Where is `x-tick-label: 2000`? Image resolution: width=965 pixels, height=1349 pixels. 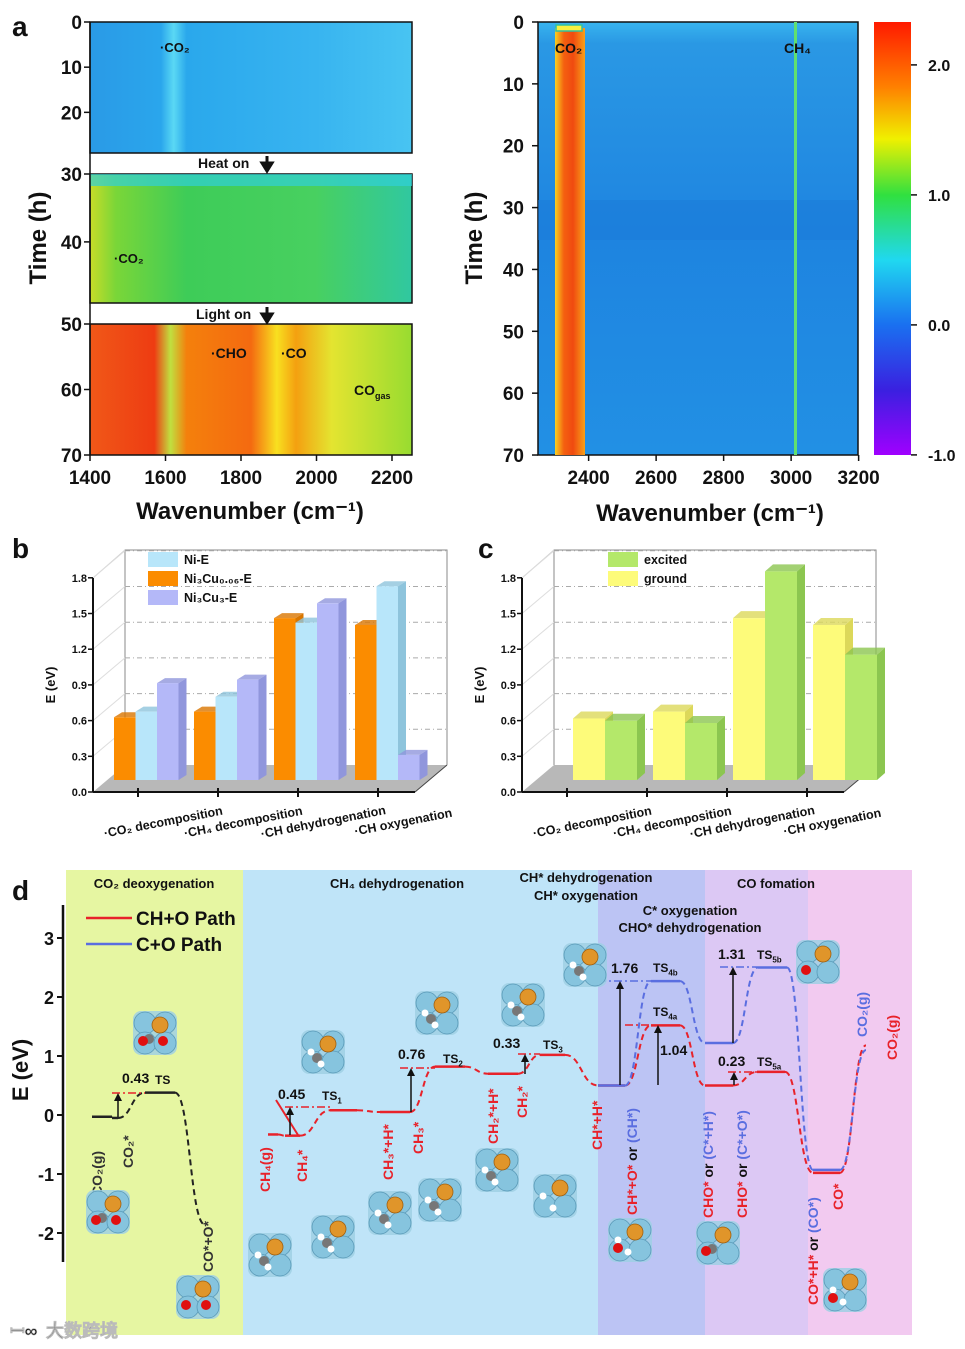
x-tick-label: 2000 is located at coordinates (316, 478).